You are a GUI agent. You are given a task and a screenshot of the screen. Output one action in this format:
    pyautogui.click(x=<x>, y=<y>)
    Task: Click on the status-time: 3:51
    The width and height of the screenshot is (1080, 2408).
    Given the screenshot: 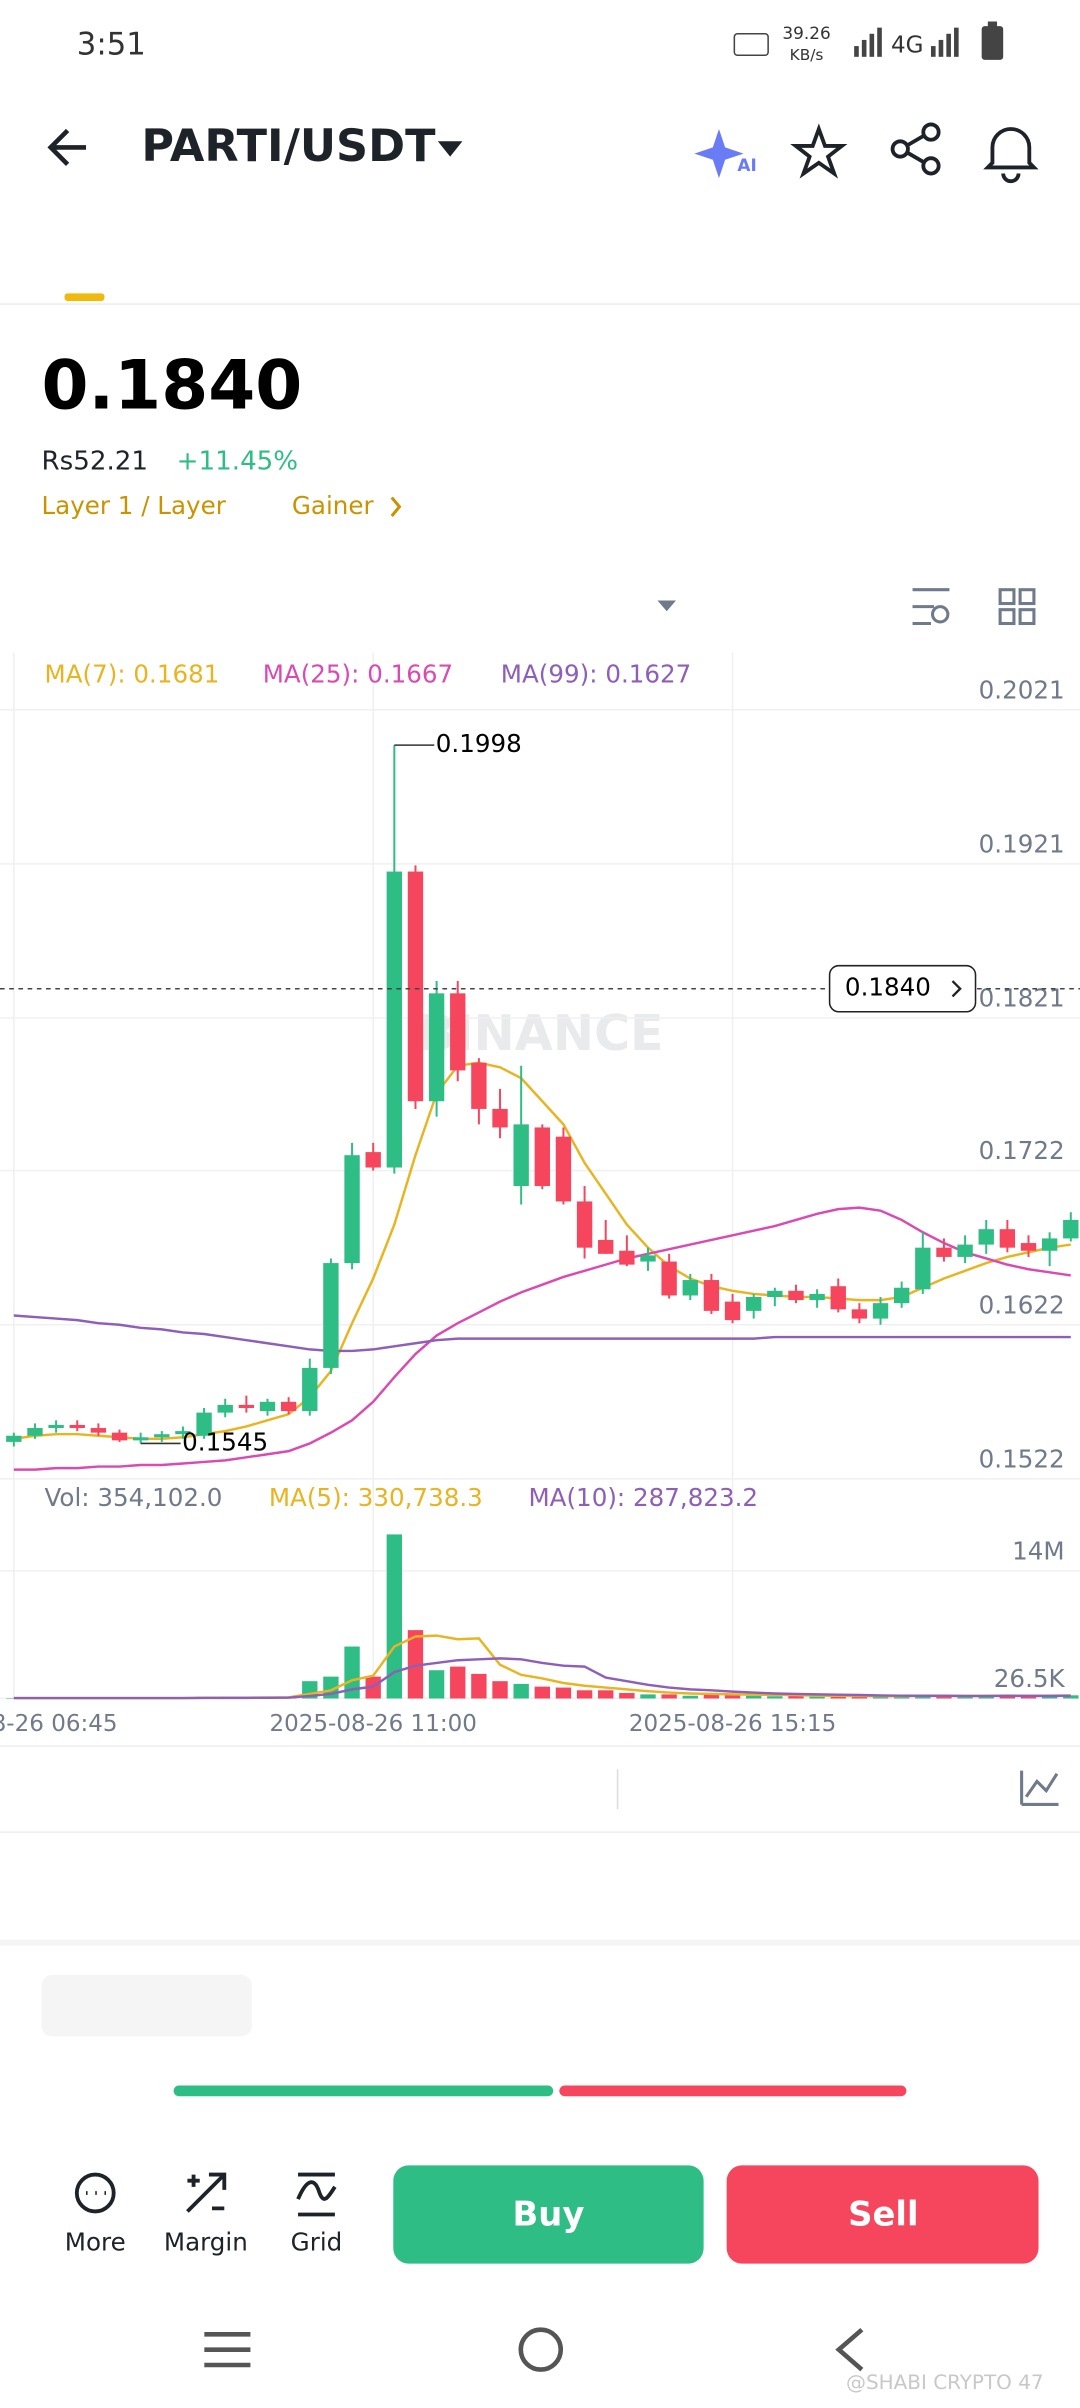 What is the action you would take?
    pyautogui.click(x=111, y=45)
    